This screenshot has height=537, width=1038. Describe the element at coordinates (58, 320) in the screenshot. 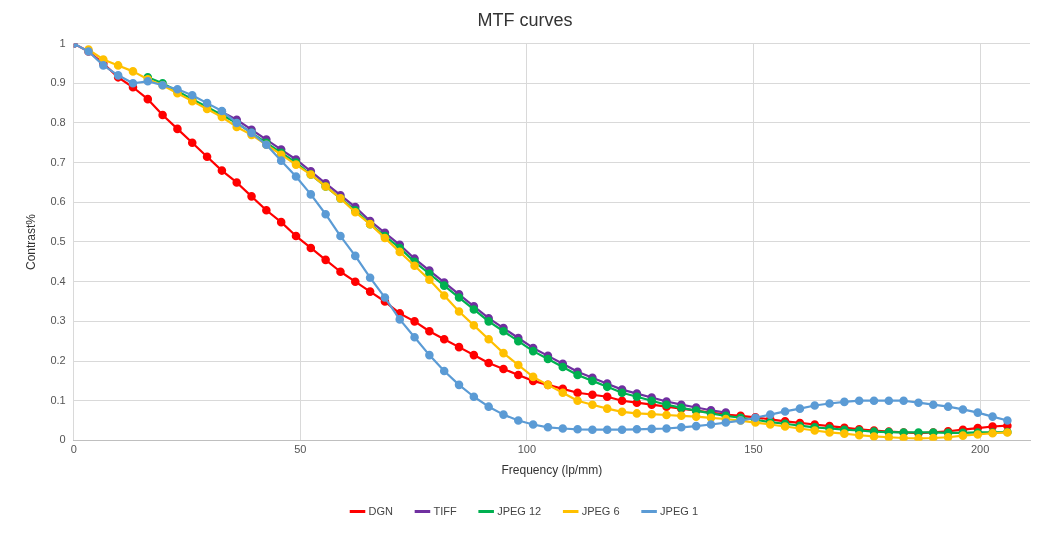

I see `y-tick-label: 0.3` at that location.